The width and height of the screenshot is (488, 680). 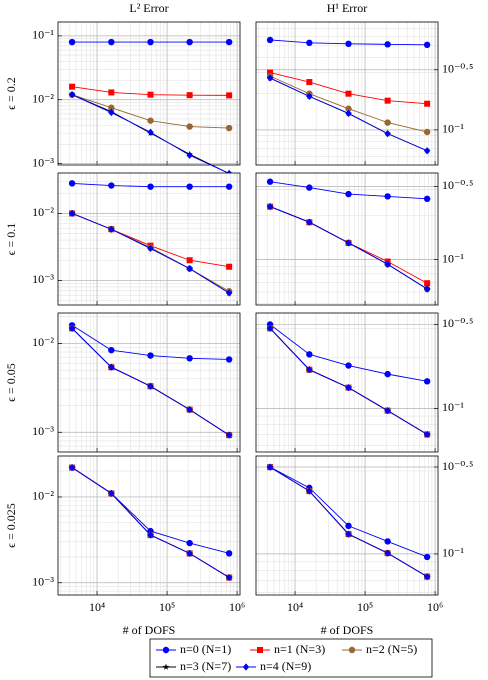 I want to click on legend-label: n=0 (N=1), so click(x=205, y=649).